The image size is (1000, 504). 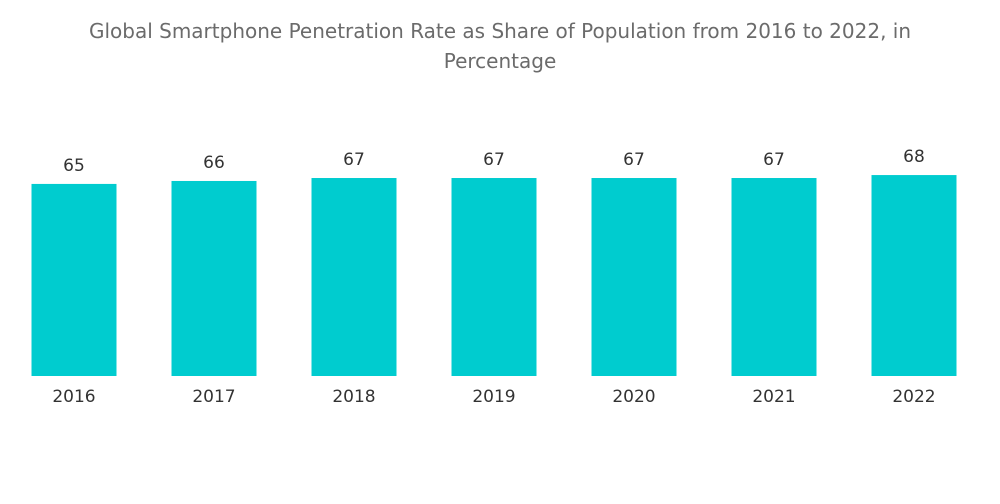 What do you see at coordinates (493, 397) in the screenshot?
I see `x-tick-label: 2019` at bounding box center [493, 397].